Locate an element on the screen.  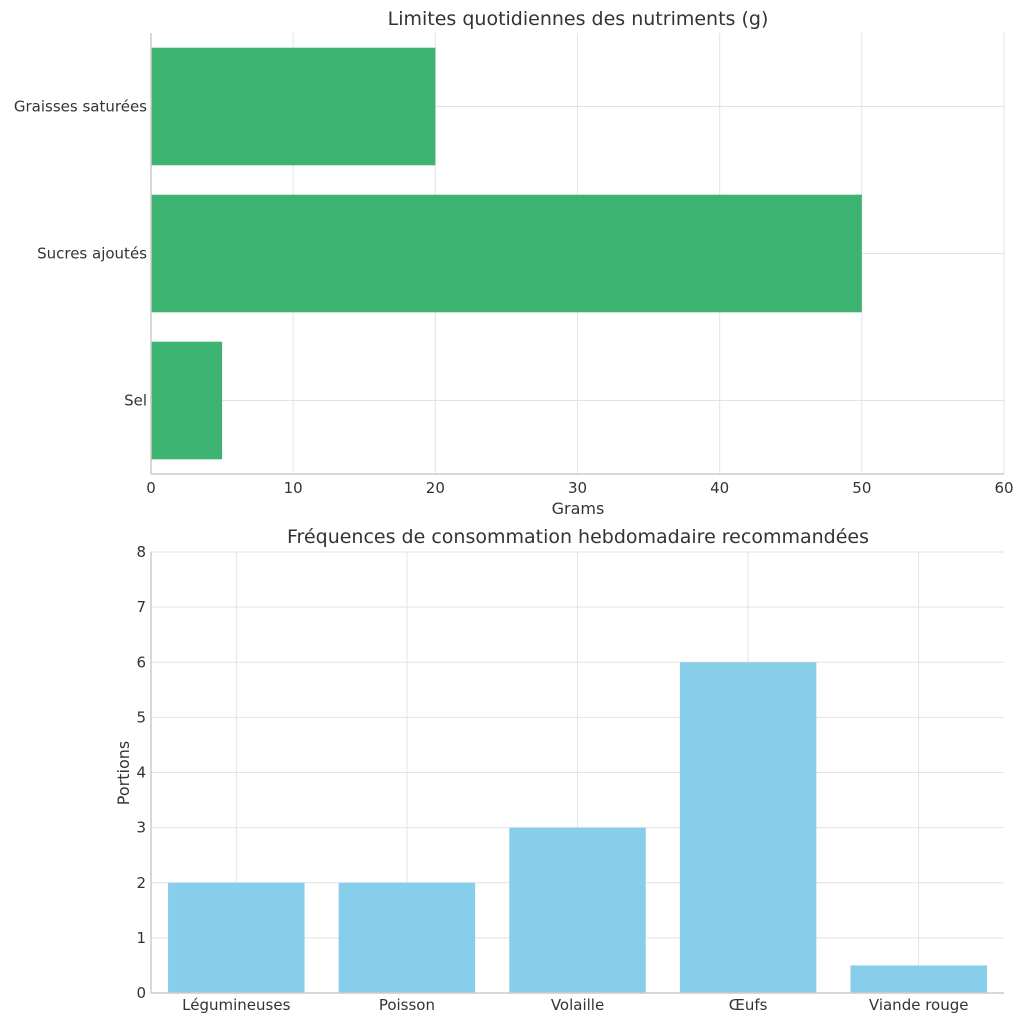
y-tick-label: 2 is located at coordinates (141, 883).